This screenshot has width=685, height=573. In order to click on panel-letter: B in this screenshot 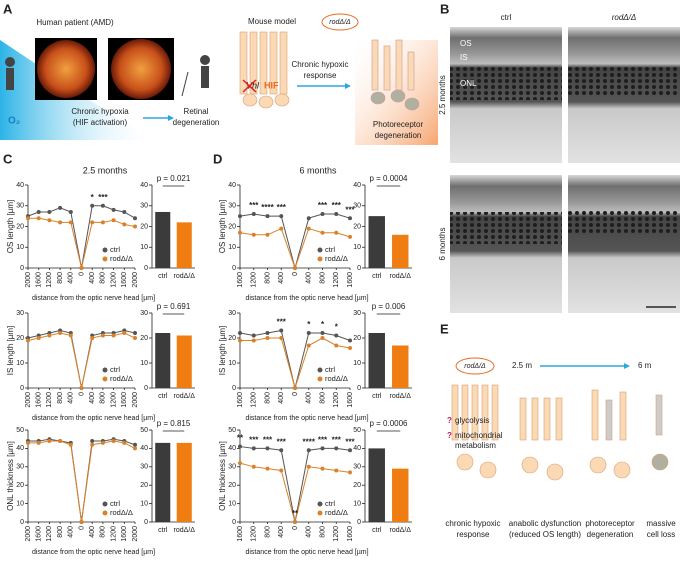, I will do `click(444, 8)`.